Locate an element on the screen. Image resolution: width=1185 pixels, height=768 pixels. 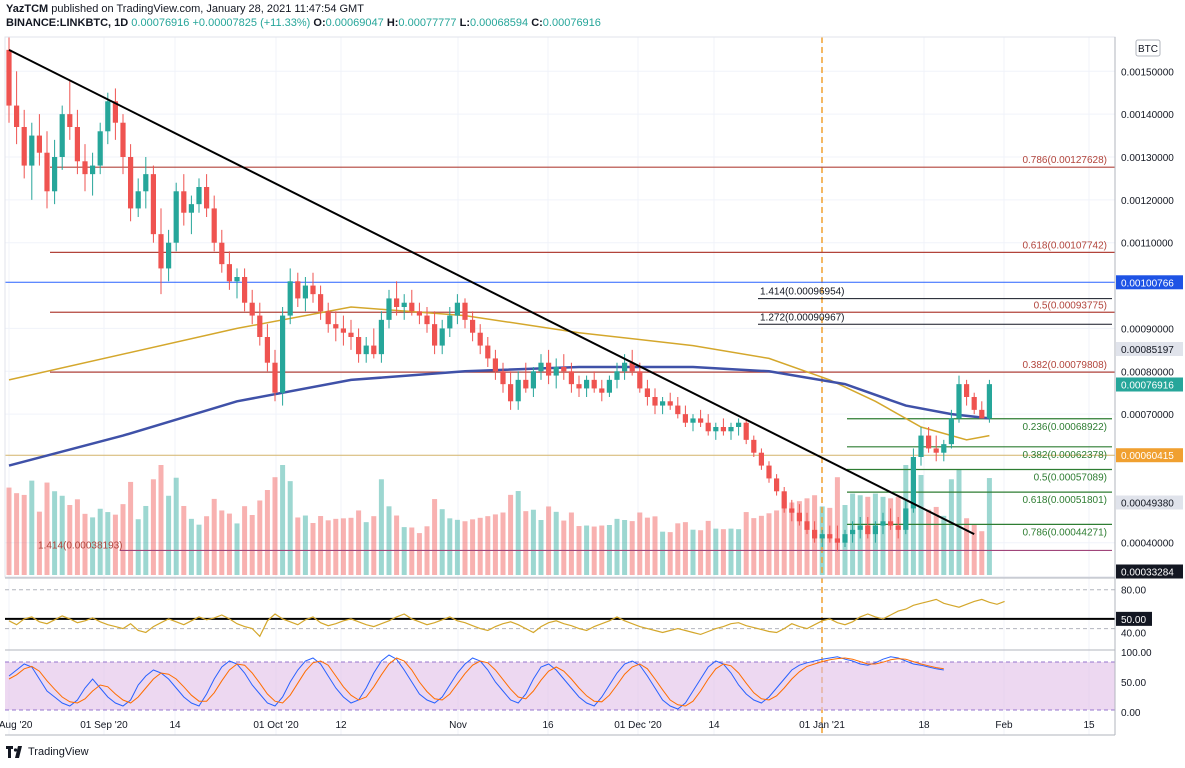
currency-badge-box is located at coordinates (1148, 48).